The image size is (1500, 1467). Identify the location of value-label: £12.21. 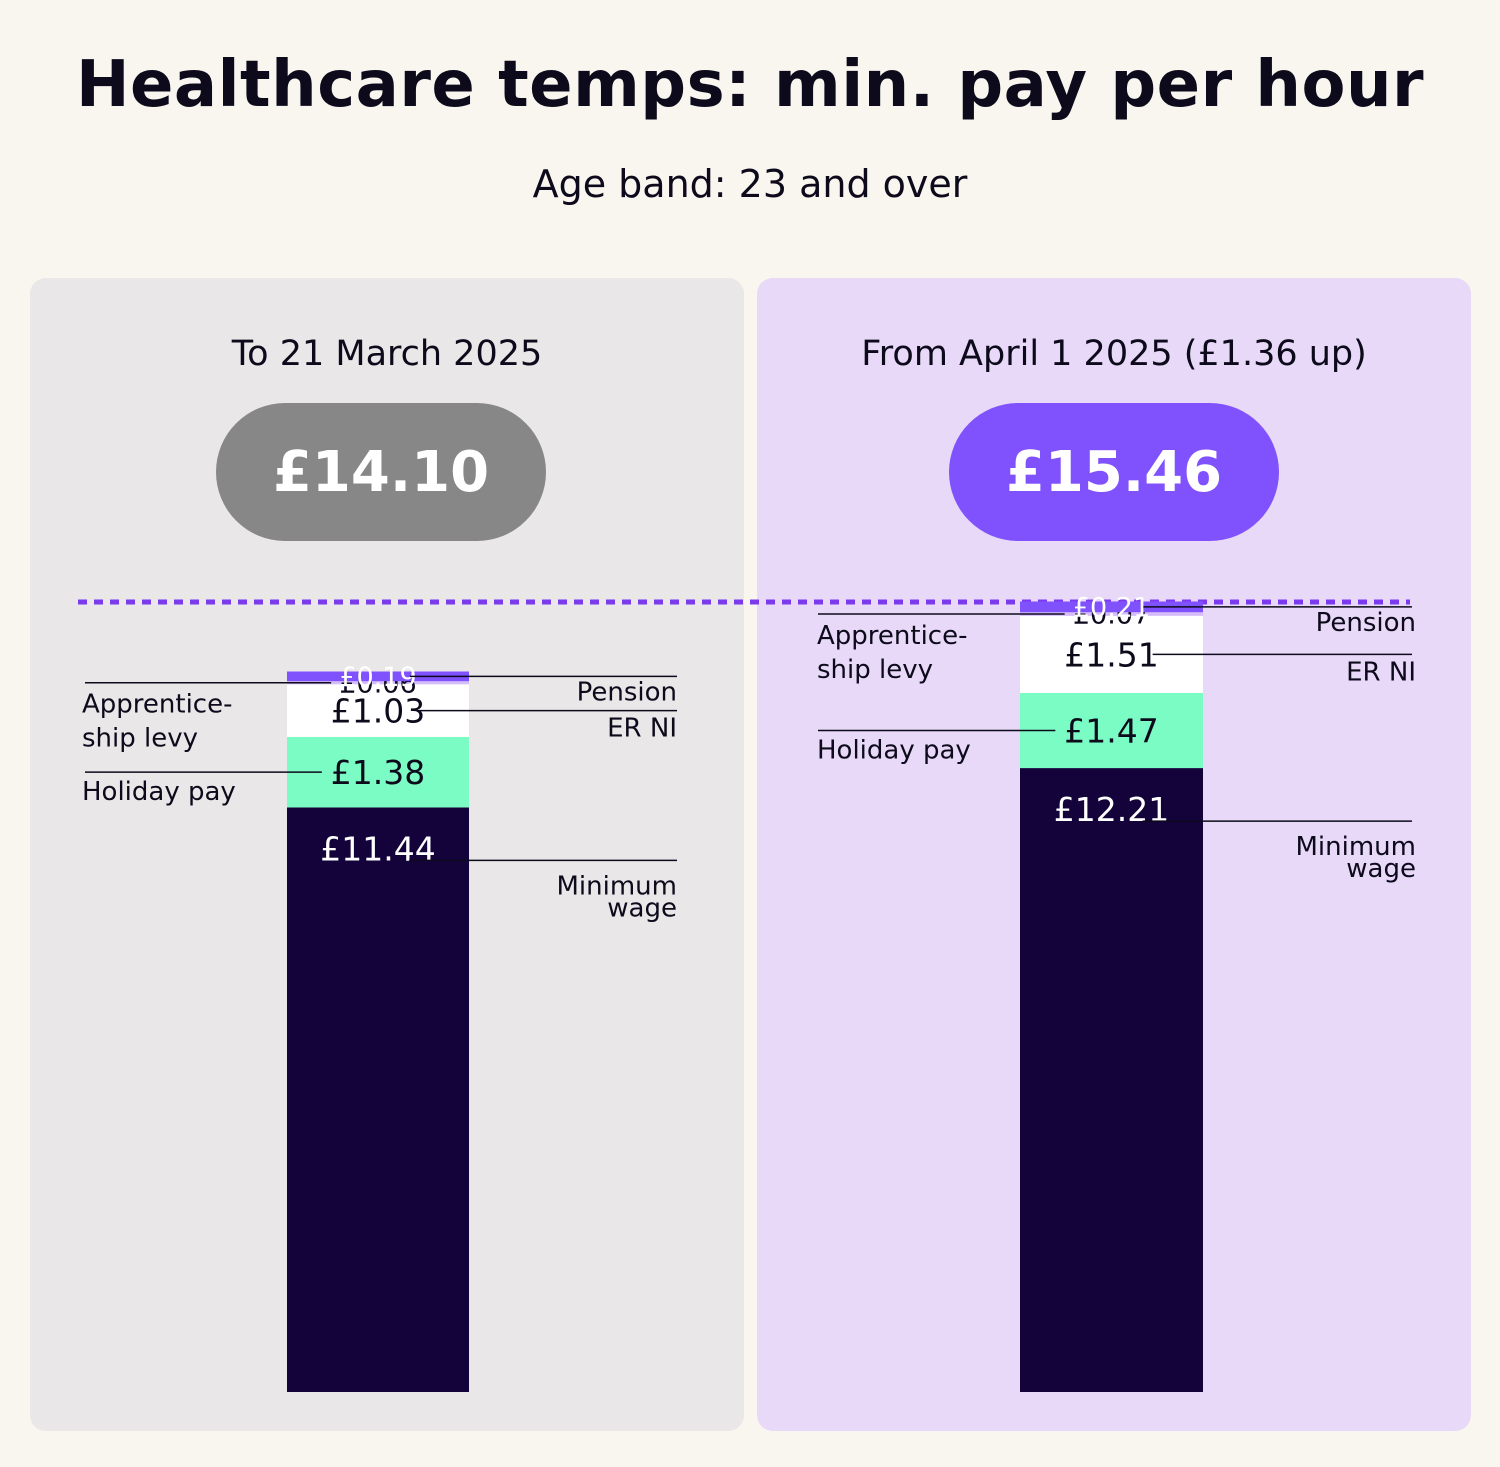
(1111, 809).